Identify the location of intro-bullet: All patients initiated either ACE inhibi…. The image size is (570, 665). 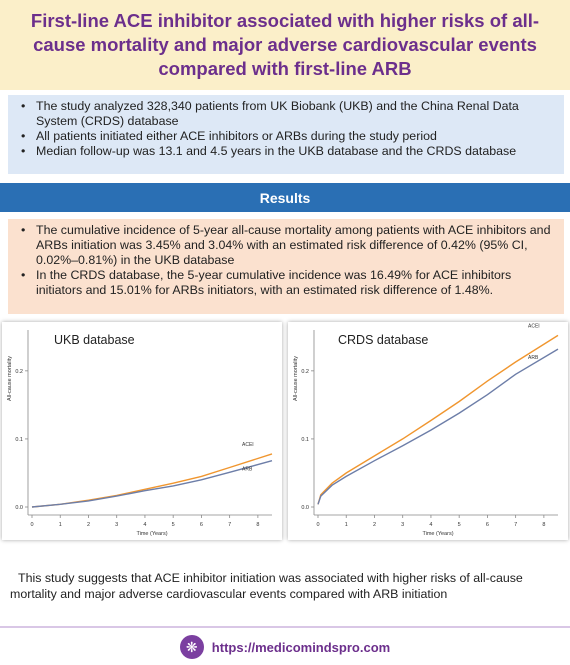
(286, 136).